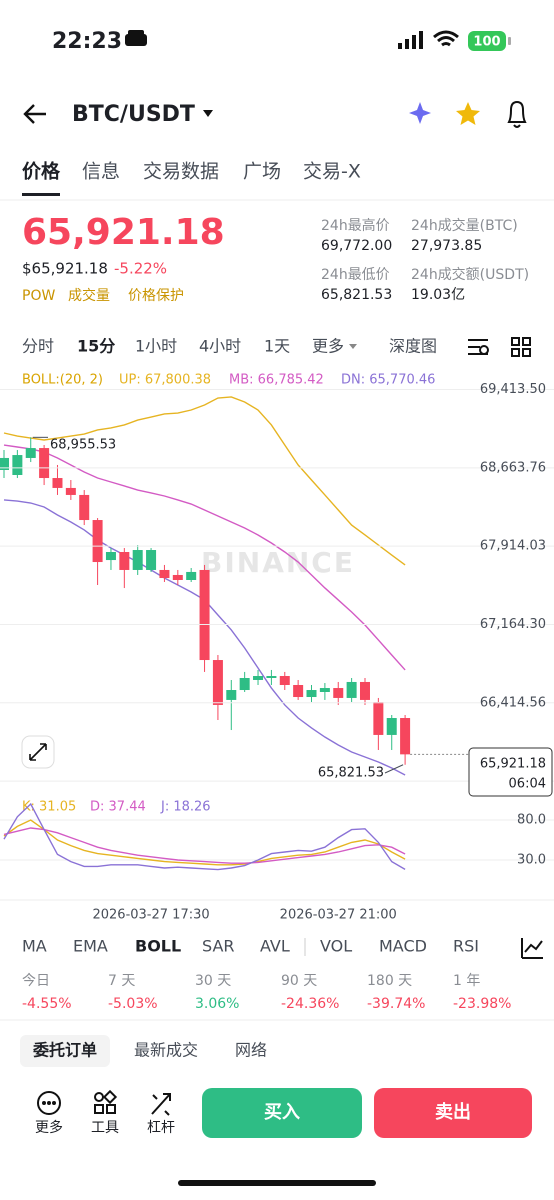 Image resolution: width=554 pixels, height=1200 pixels. What do you see at coordinates (328, 346) in the screenshot?
I see `interval-tab: 更多` at bounding box center [328, 346].